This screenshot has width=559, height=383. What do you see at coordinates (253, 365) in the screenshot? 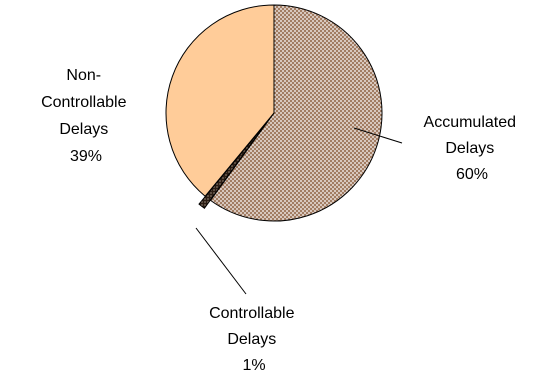
I see `percent-label: 1%` at bounding box center [253, 365].